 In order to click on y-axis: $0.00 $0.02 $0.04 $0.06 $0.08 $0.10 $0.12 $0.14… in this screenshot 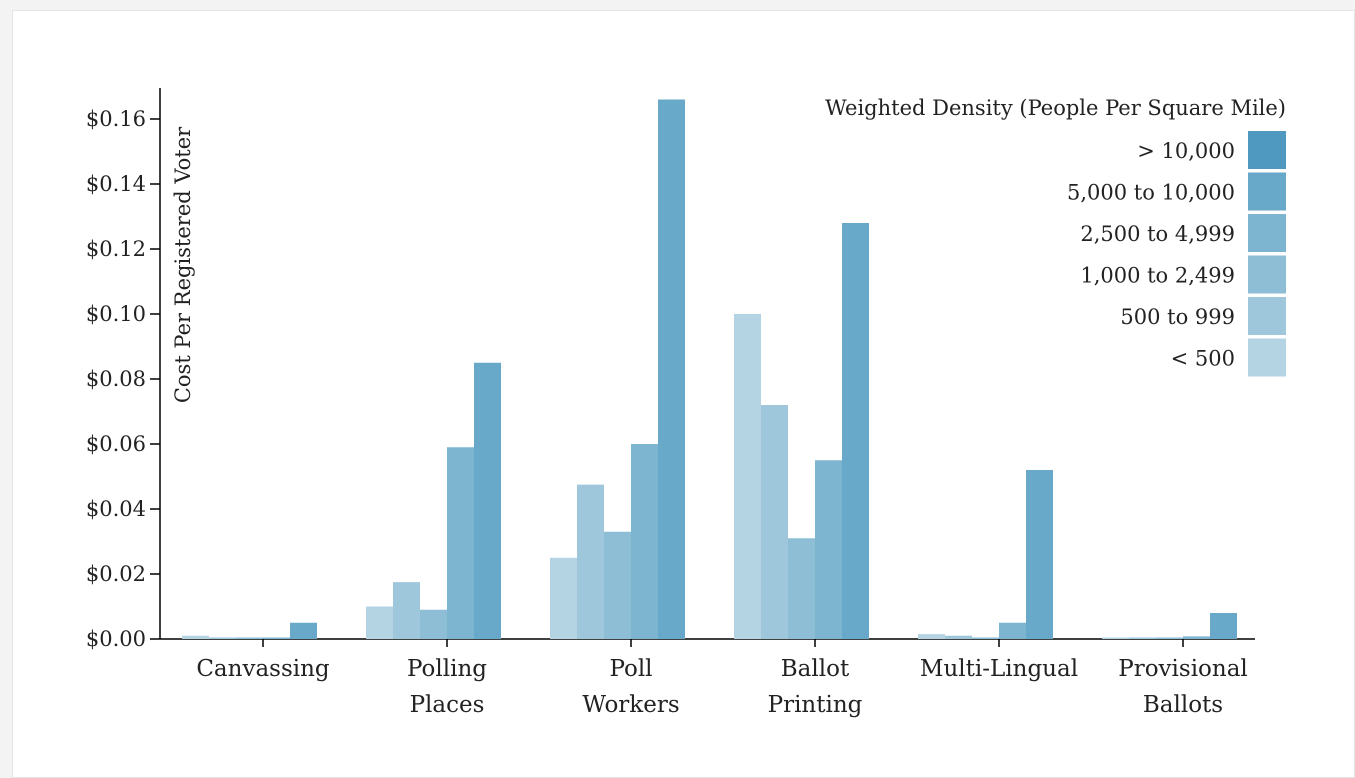, I will do `click(123, 369)`.